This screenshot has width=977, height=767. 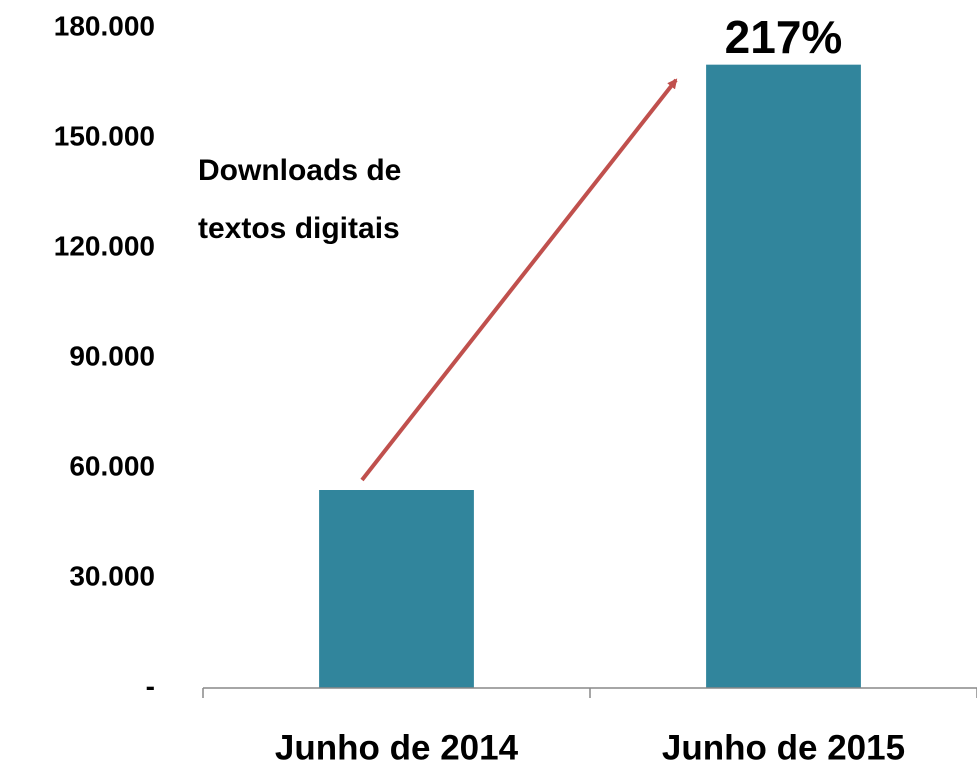 What do you see at coordinates (104, 245) in the screenshot?
I see `y-tick-label: 120.000` at bounding box center [104, 245].